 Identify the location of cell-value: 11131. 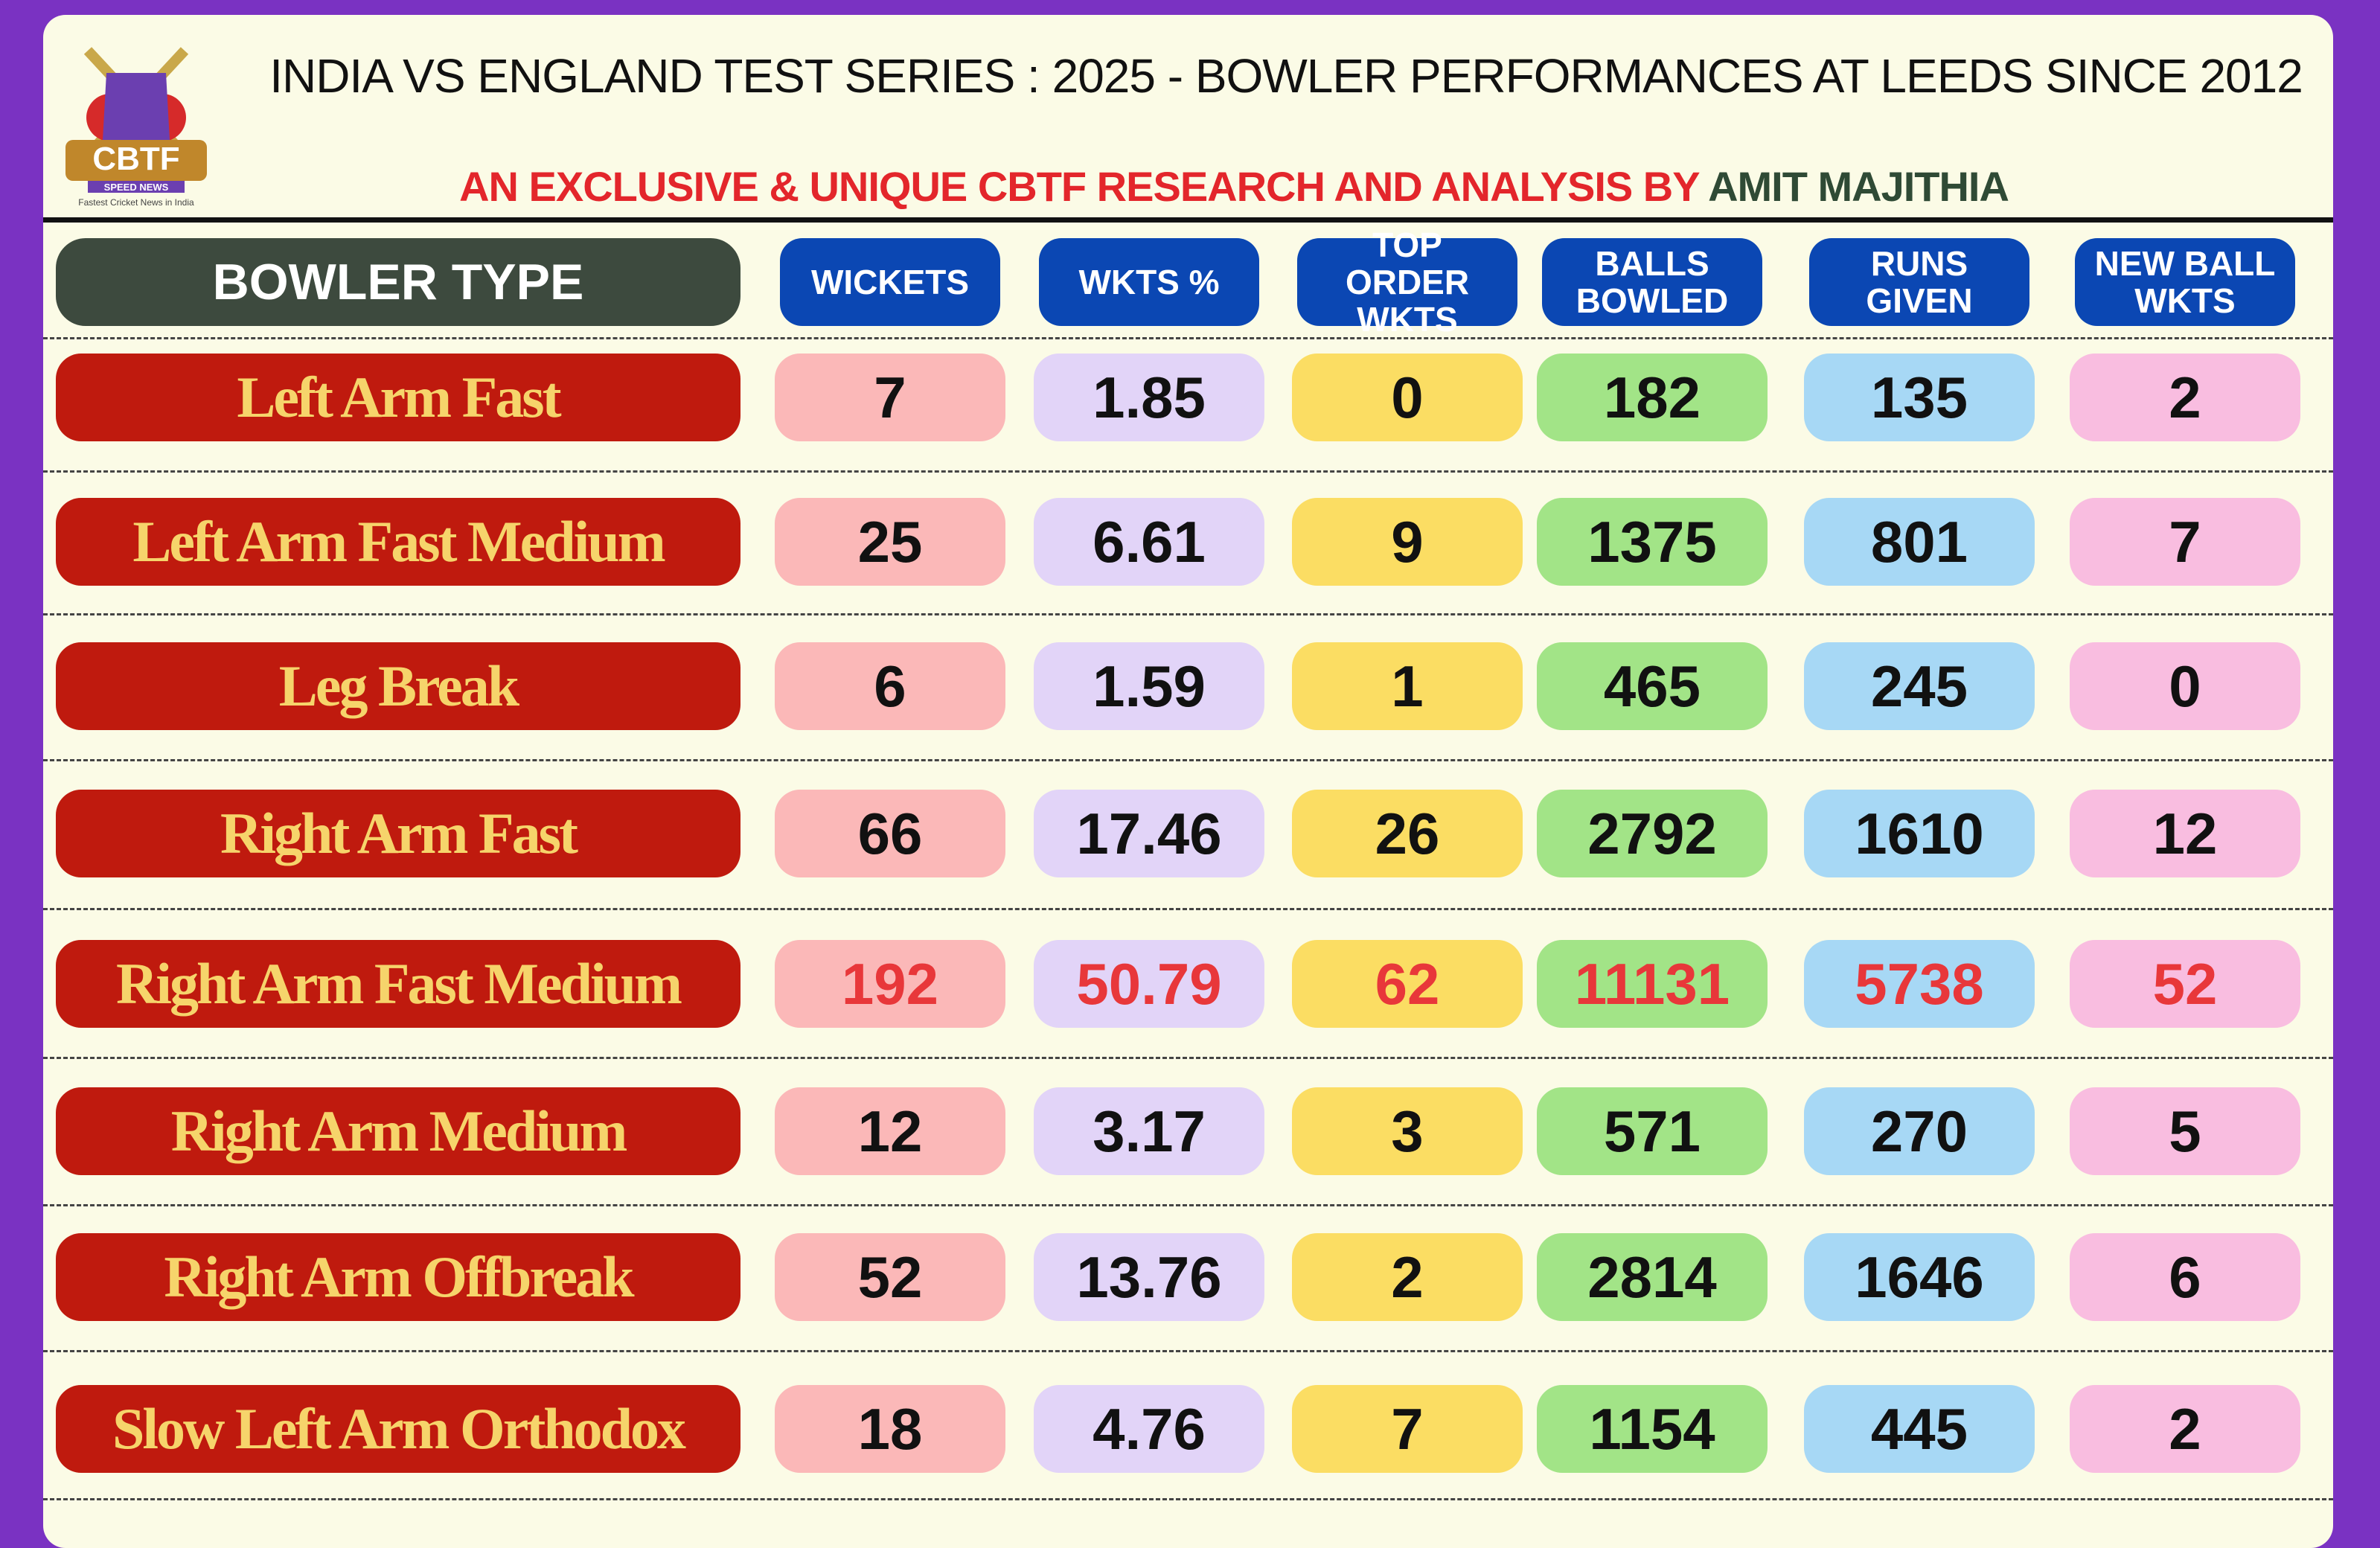
(1652, 984).